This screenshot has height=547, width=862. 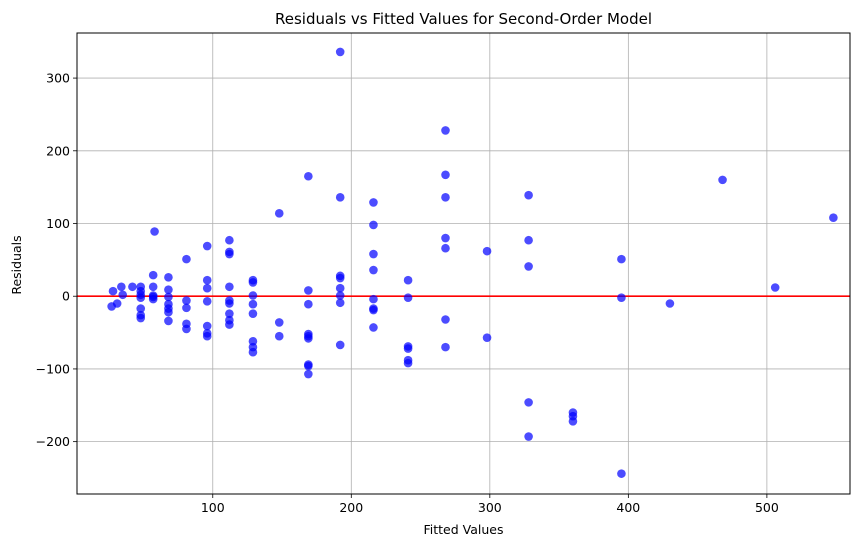 I want to click on x-tick-label: 100, so click(x=213, y=507).